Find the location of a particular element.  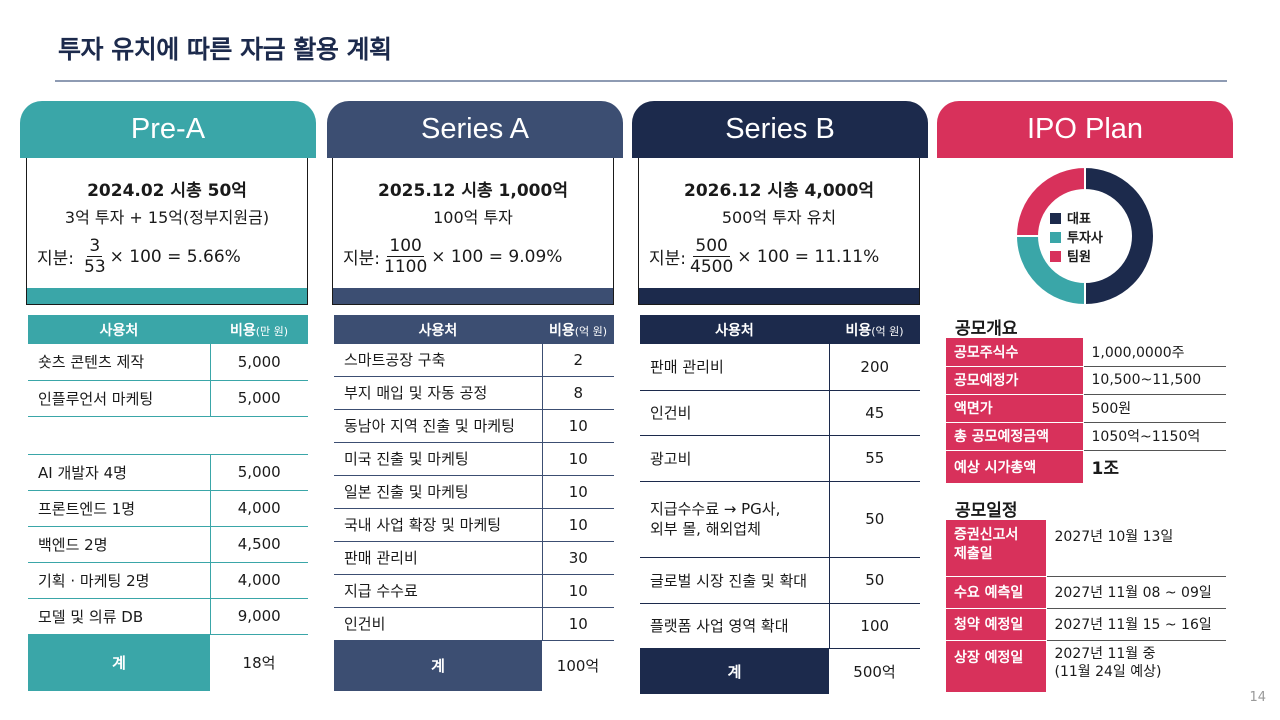

donut-legend: 대표 투자사 팀원 is located at coordinates (1076, 238).